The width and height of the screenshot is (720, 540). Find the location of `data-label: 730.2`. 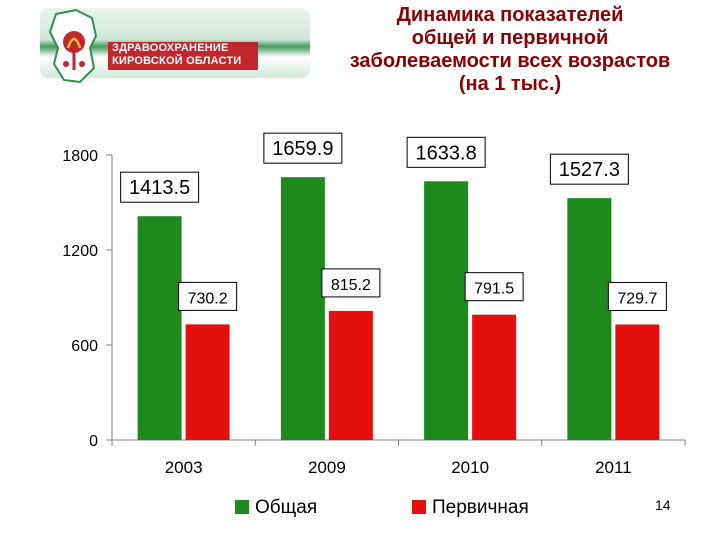

data-label: 730.2 is located at coordinates (208, 298).